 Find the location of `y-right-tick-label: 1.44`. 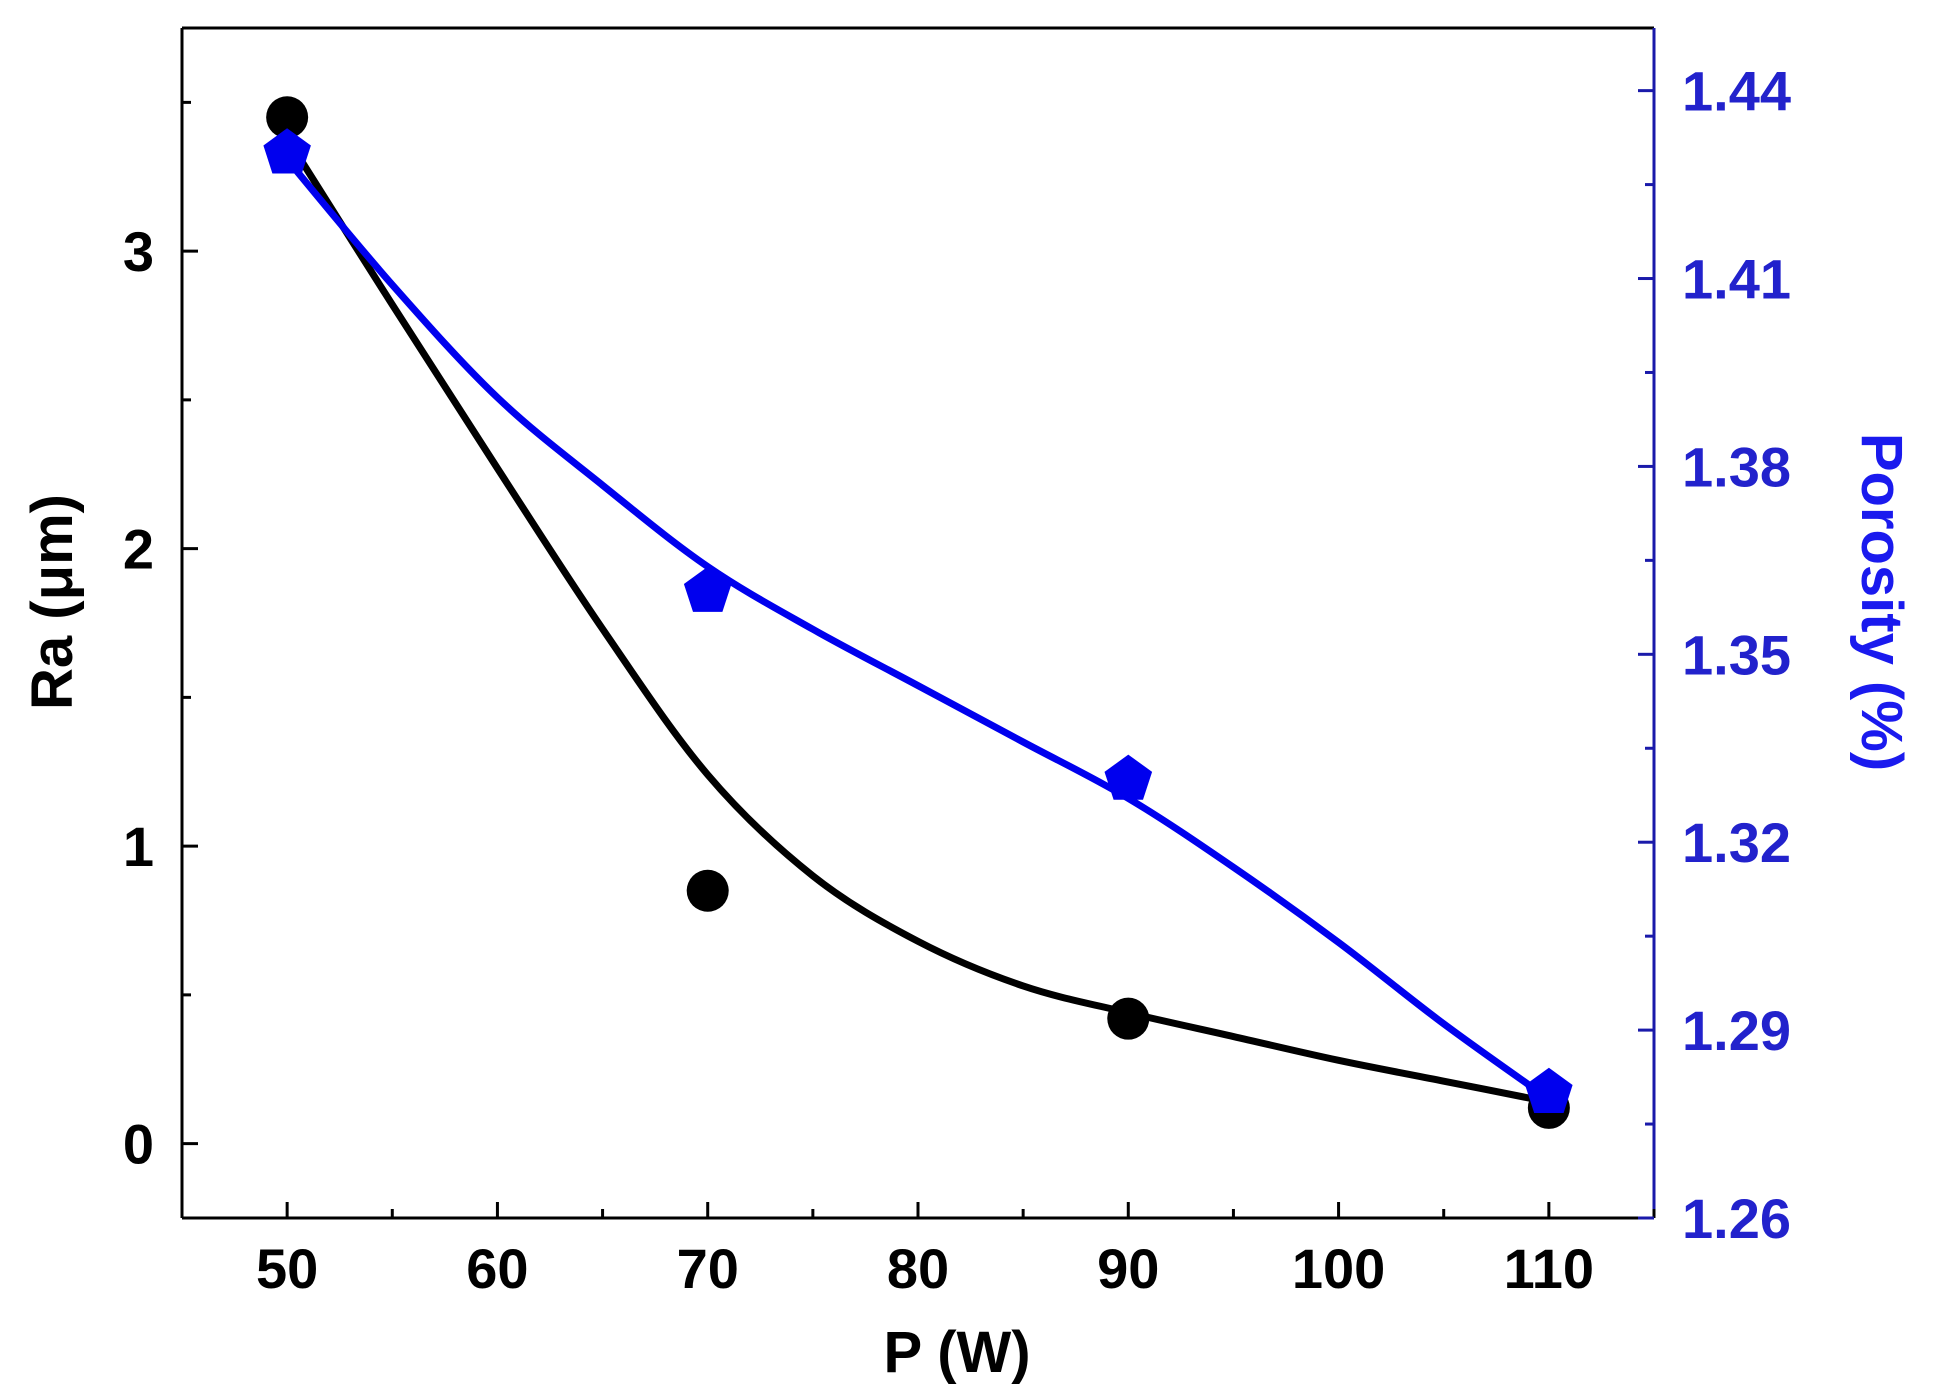

y-right-tick-label: 1.44 is located at coordinates (1736, 91).